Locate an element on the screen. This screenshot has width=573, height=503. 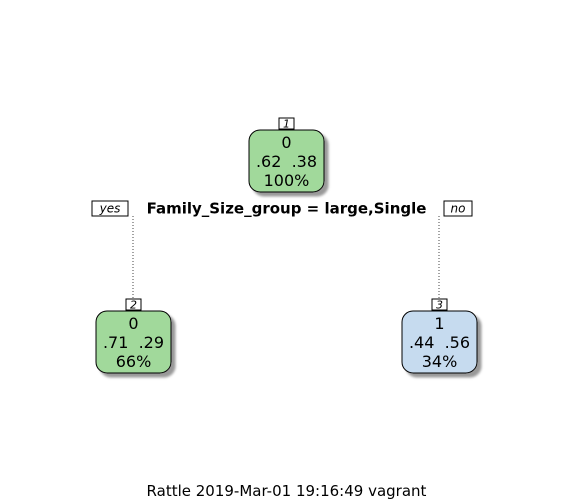
node-probs: .44 .56 is located at coordinates (439, 342).